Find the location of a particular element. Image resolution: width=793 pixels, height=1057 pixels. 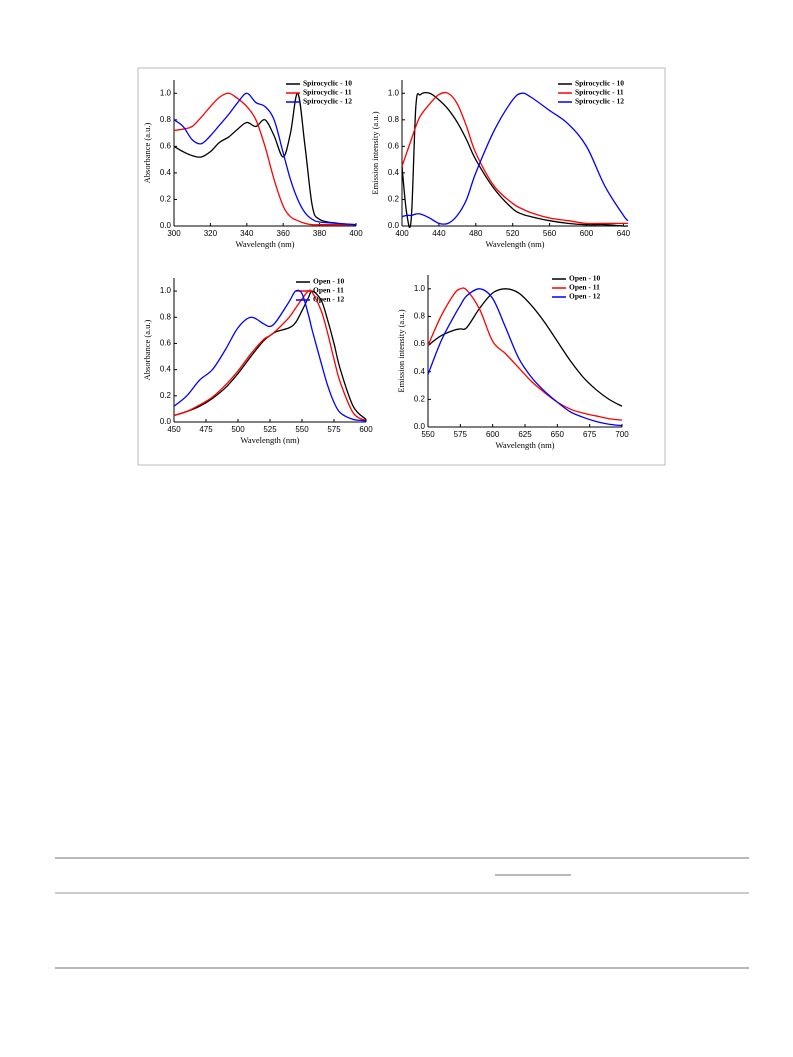

x-tick-label: 340 is located at coordinates (247, 233).